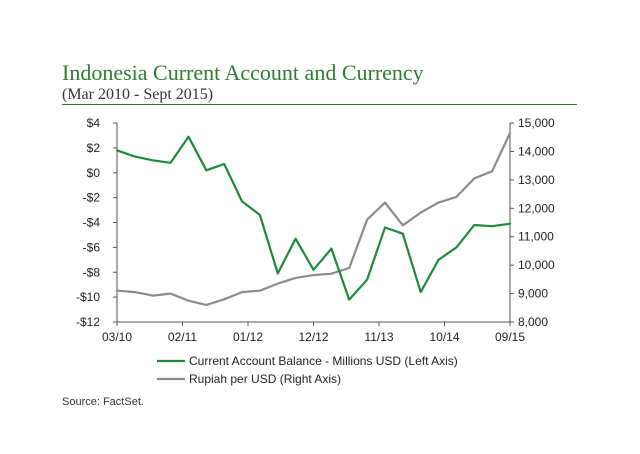 This screenshot has width=640, height=454. Describe the element at coordinates (182, 337) in the screenshot. I see `x-tick-label: 02/11` at that location.